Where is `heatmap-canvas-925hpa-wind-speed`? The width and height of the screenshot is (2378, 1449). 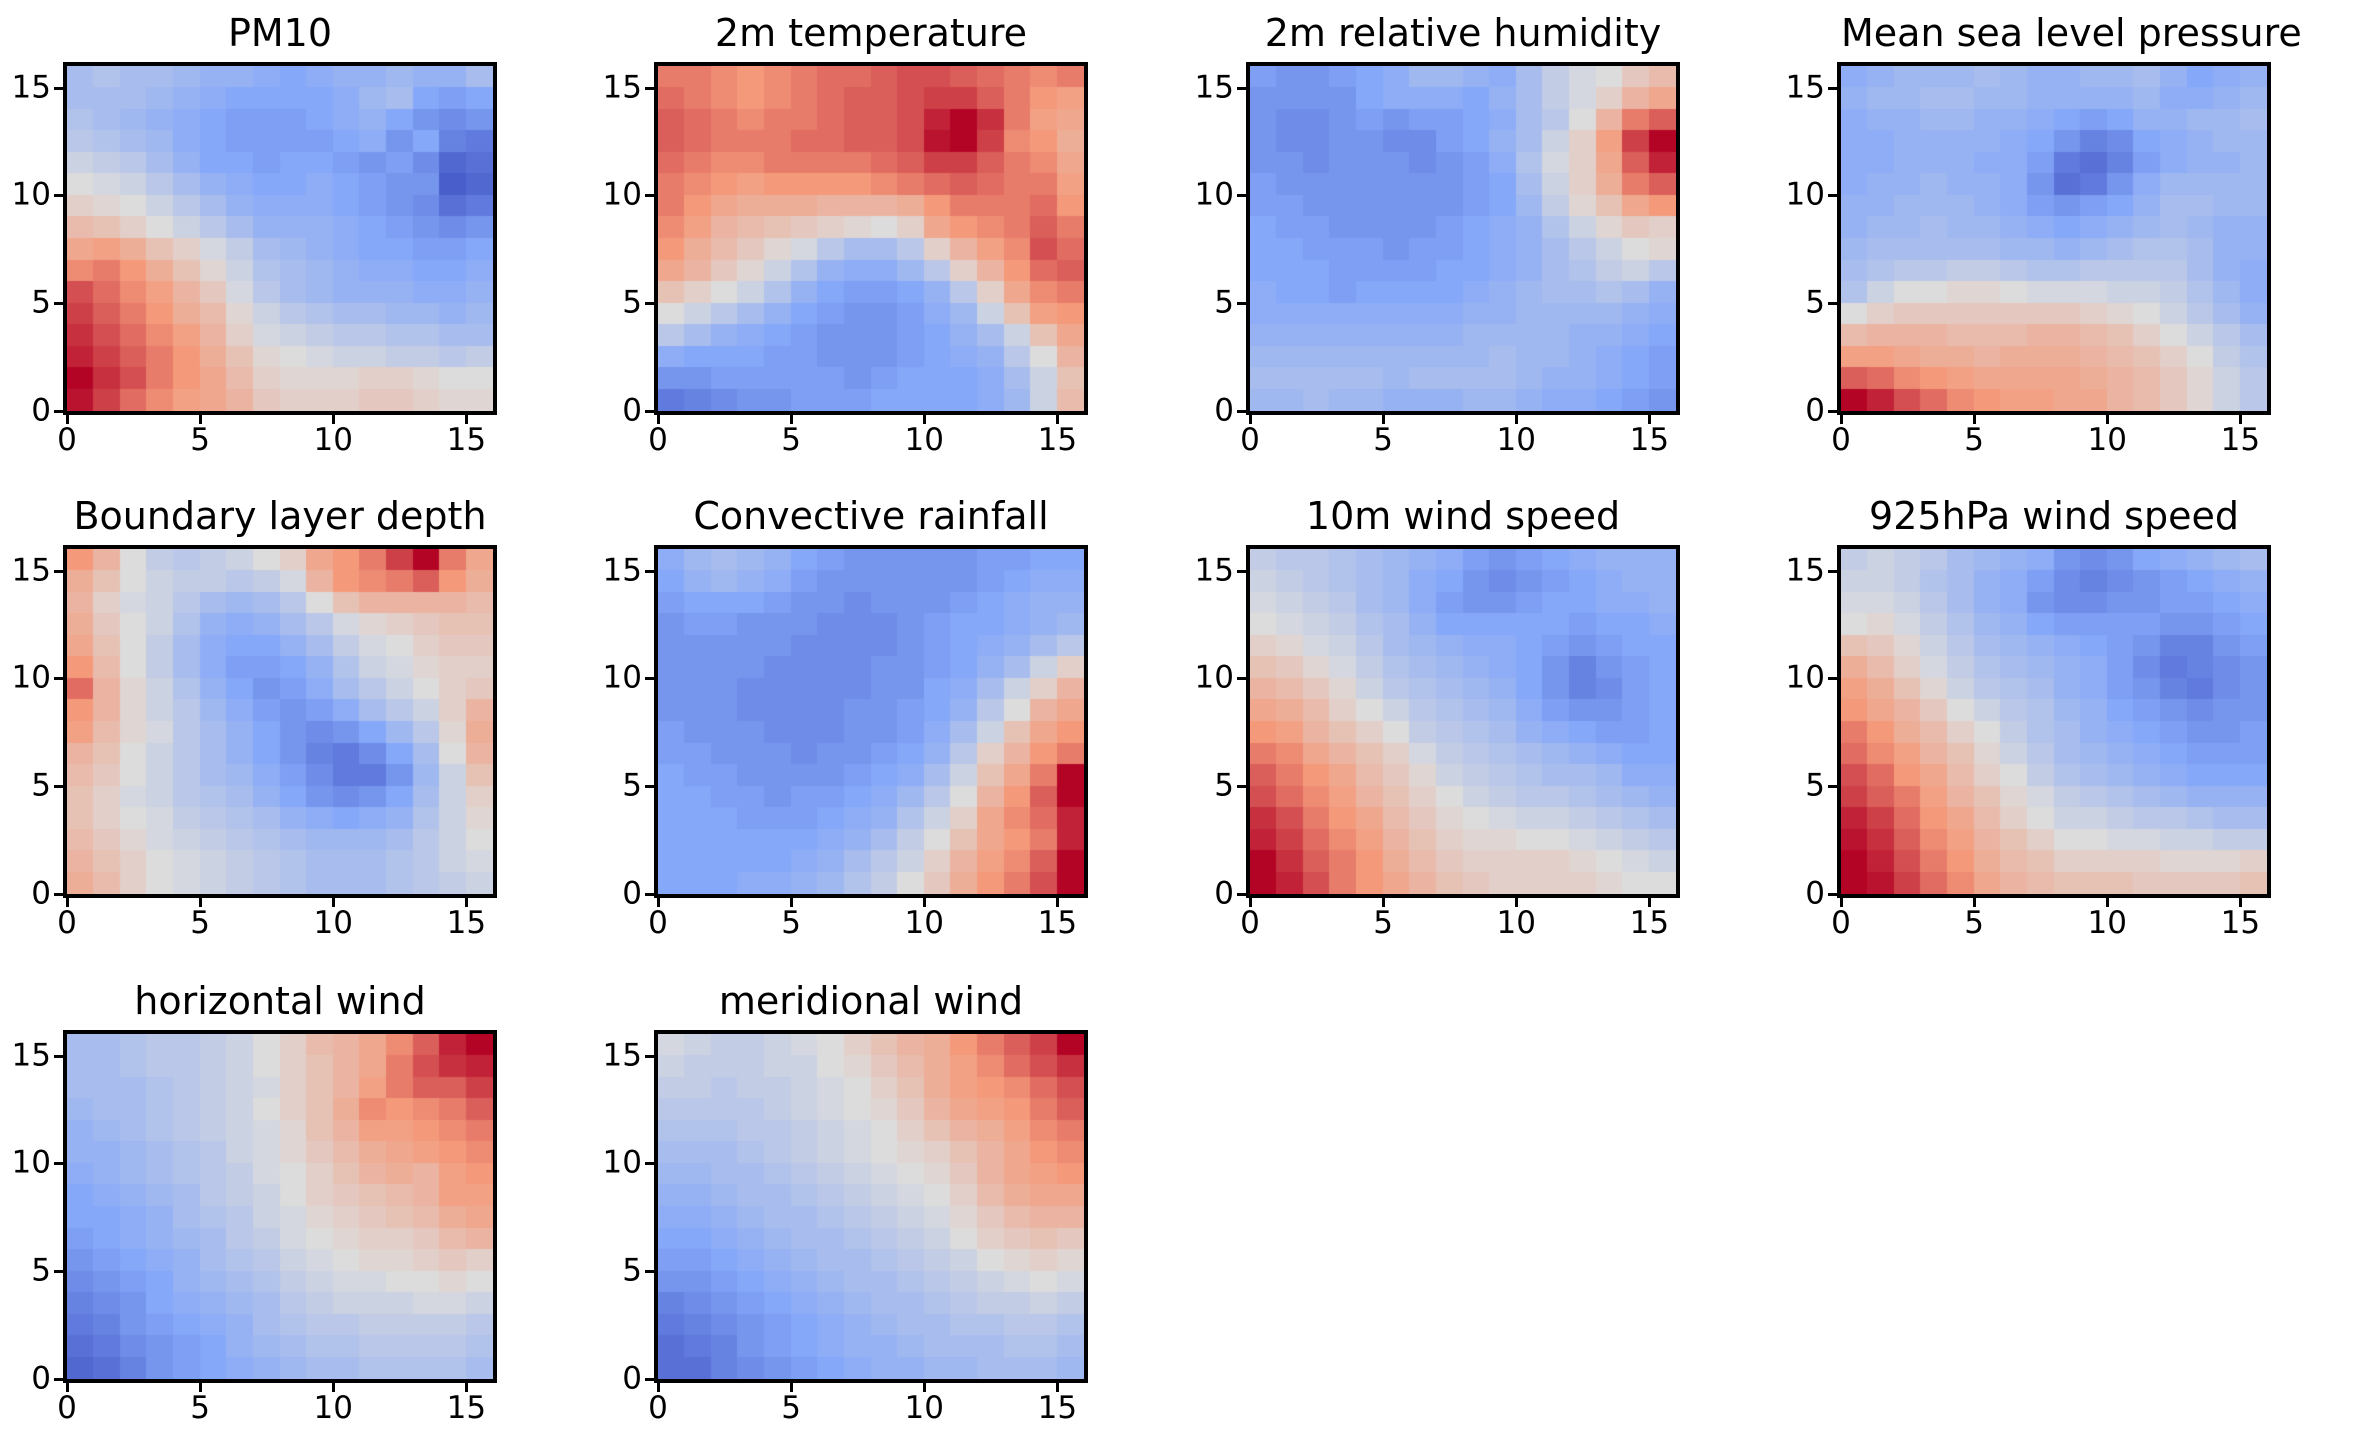 heatmap-canvas-925hpa-wind-speed is located at coordinates (2054, 721).